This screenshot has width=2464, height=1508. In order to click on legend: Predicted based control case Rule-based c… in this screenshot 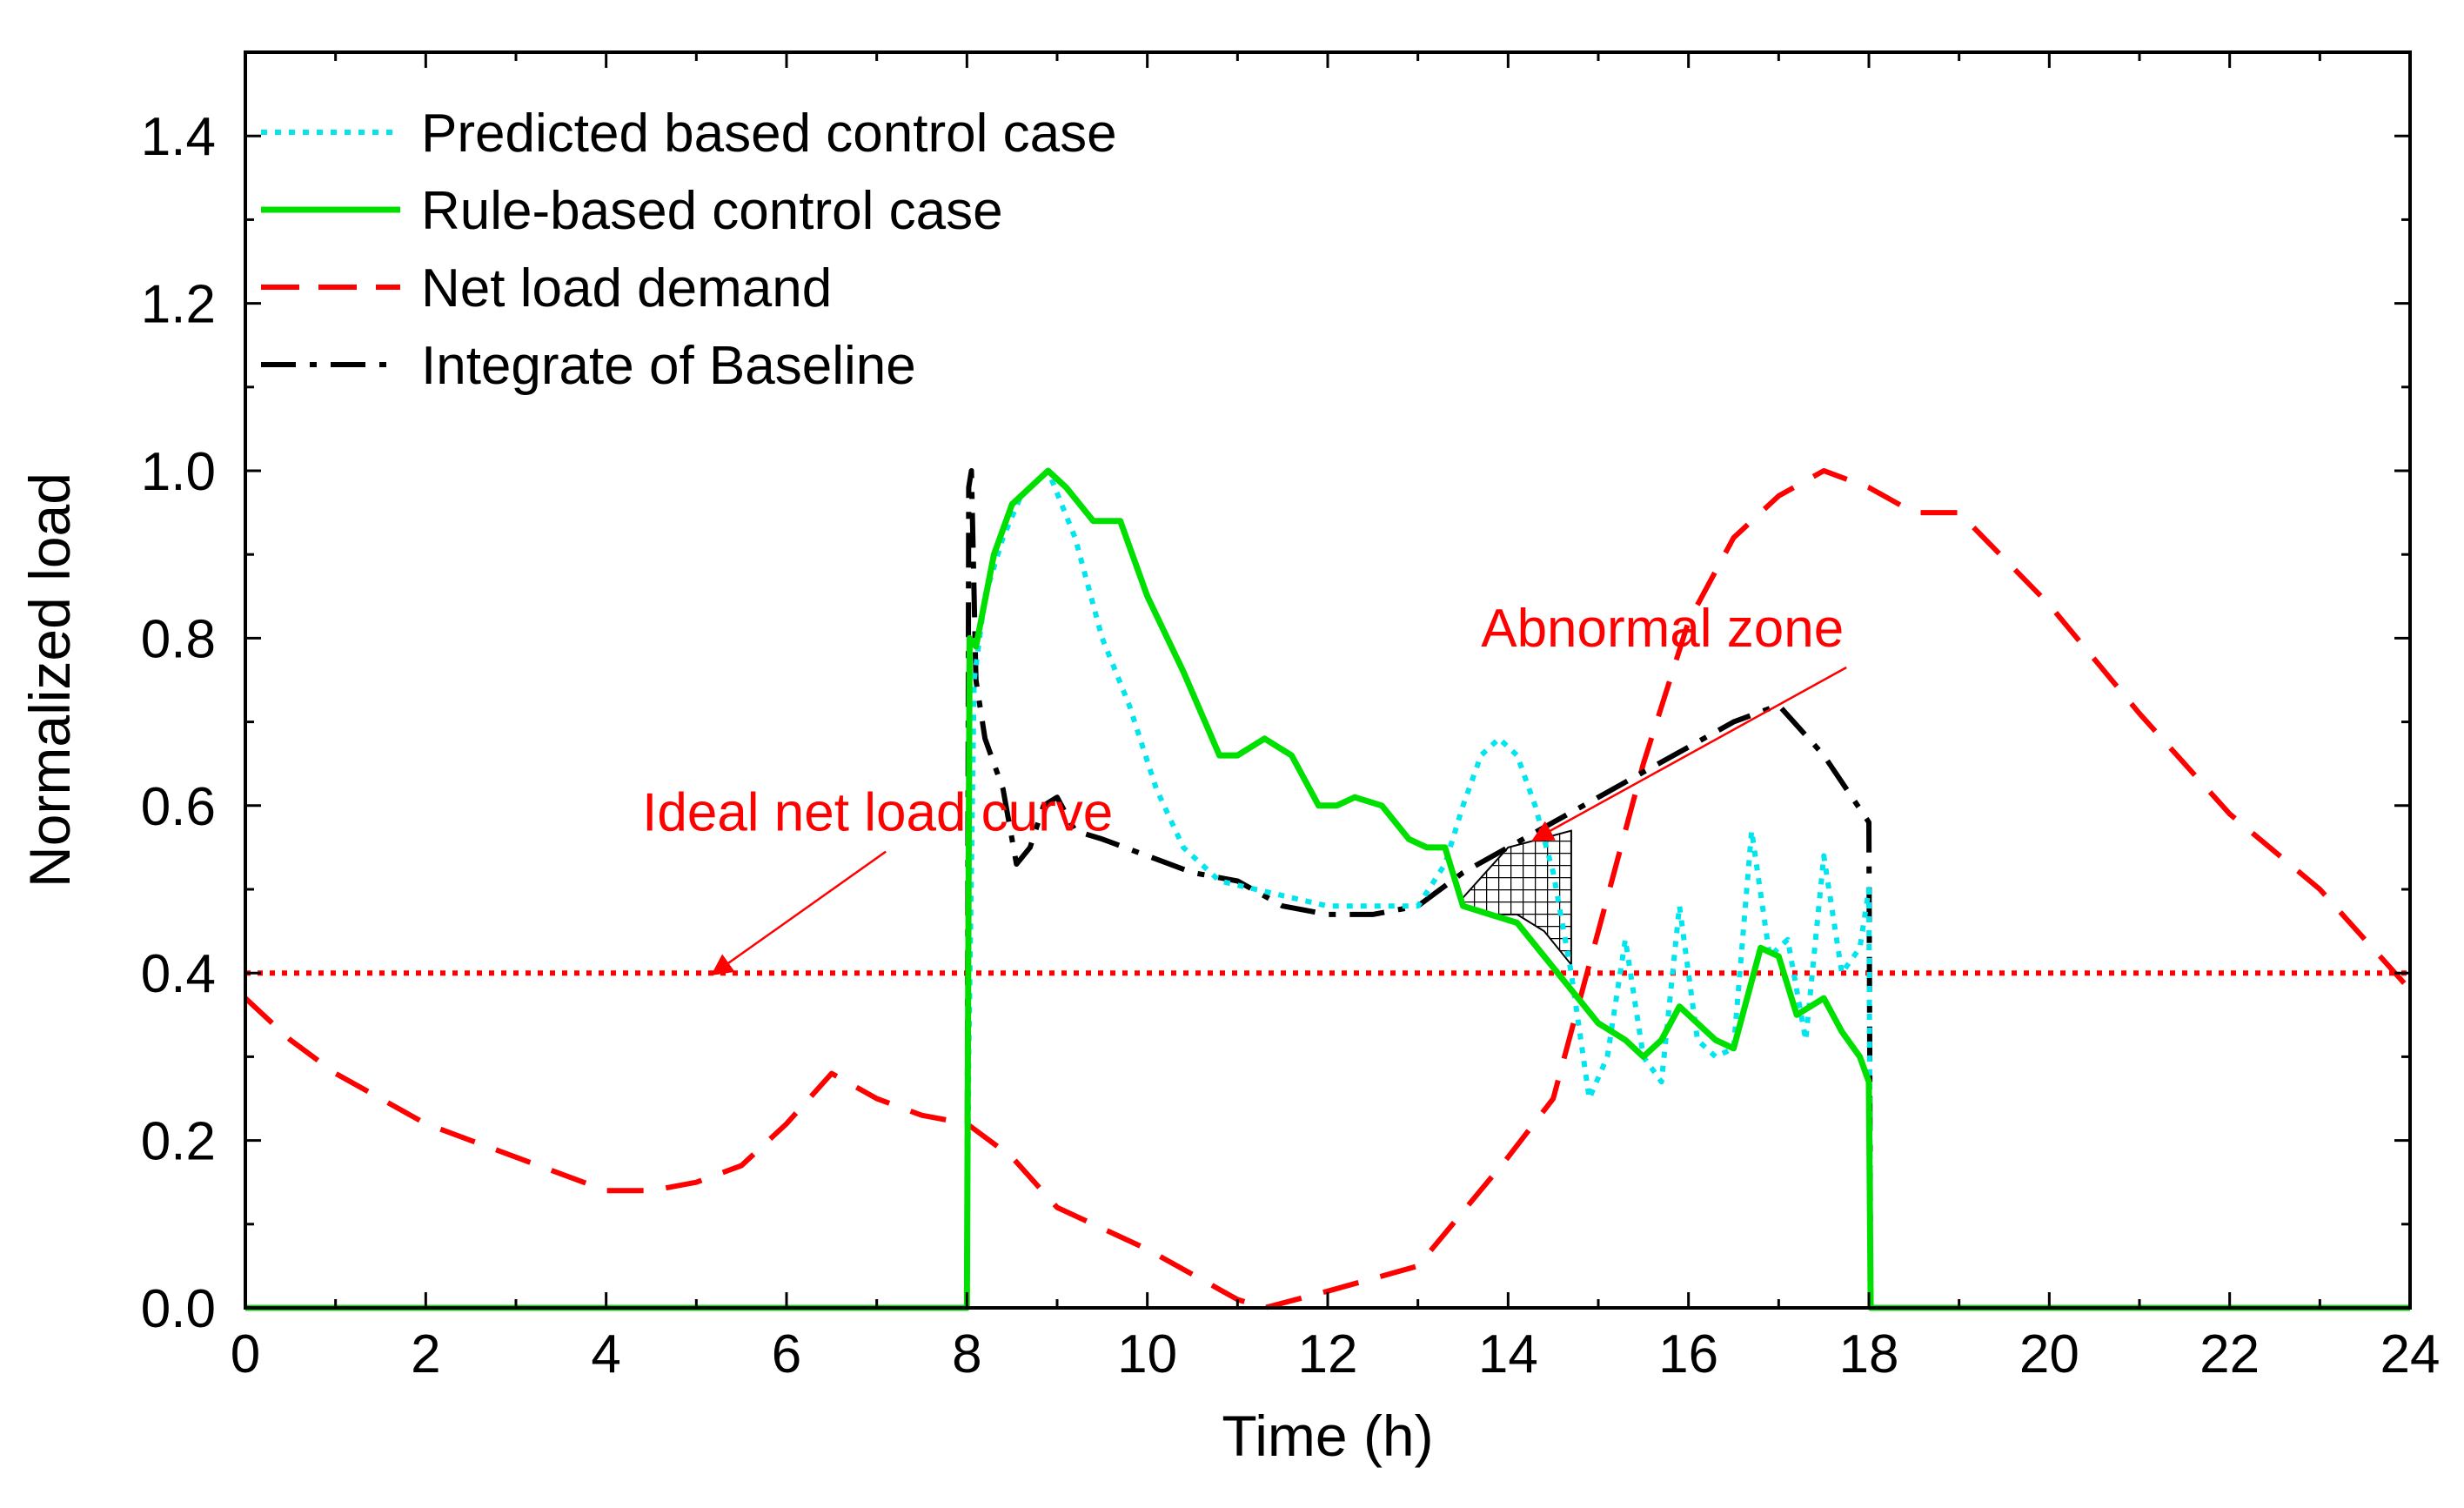, I will do `click(689, 250)`.